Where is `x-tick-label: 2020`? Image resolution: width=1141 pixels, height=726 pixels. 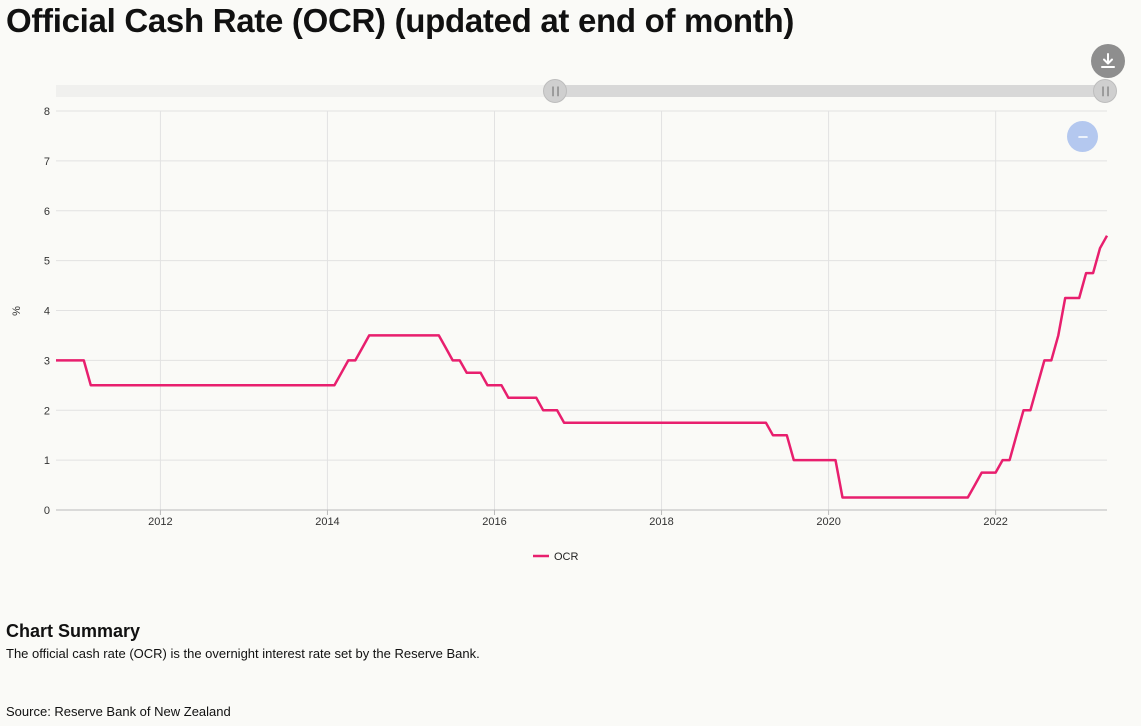 x-tick-label: 2020 is located at coordinates (828, 522).